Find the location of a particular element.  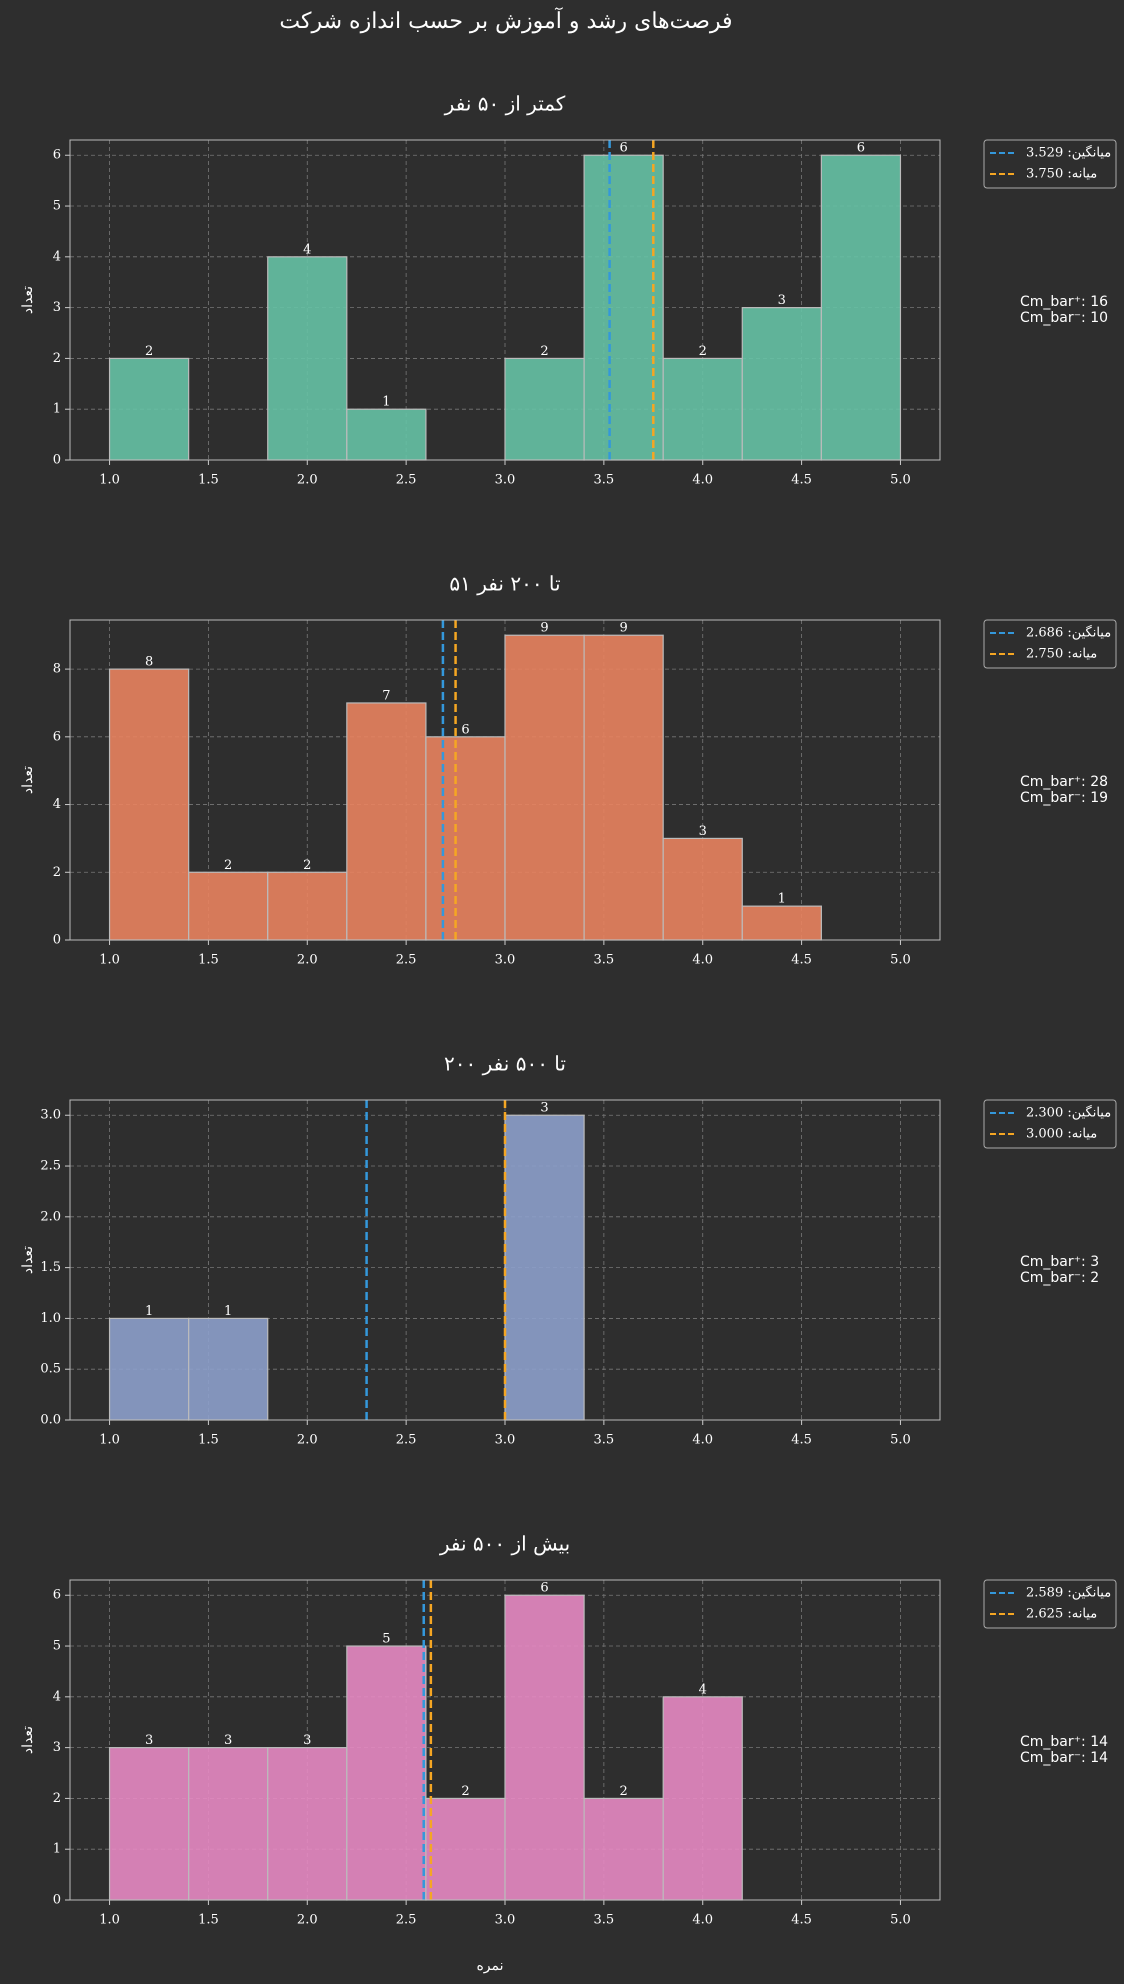

y-tick-label: 3.0 is located at coordinates (50, 1115).